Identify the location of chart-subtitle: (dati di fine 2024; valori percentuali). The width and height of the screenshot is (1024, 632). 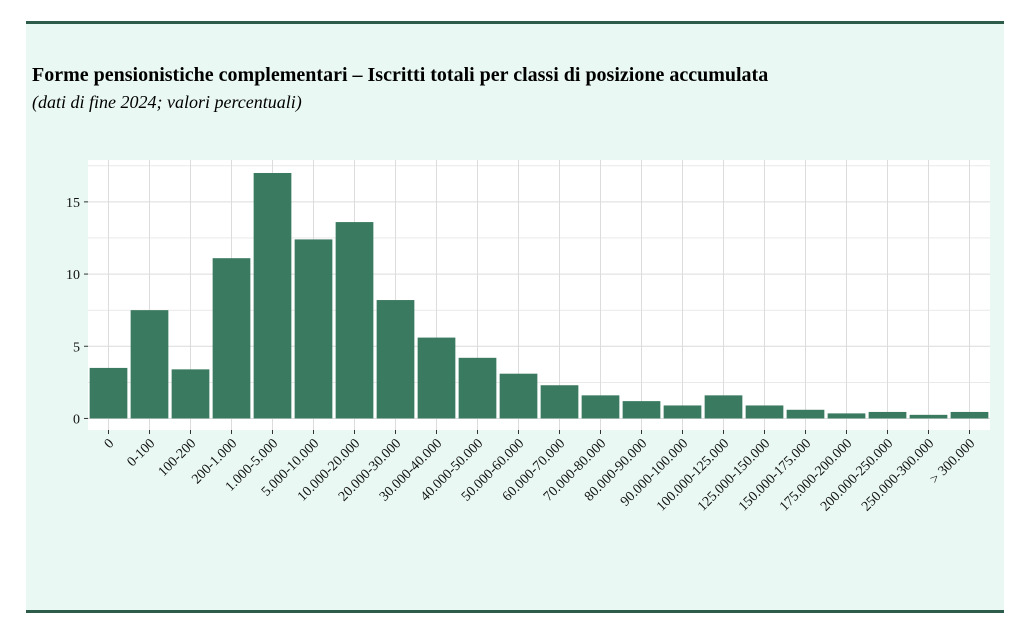
(167, 102).